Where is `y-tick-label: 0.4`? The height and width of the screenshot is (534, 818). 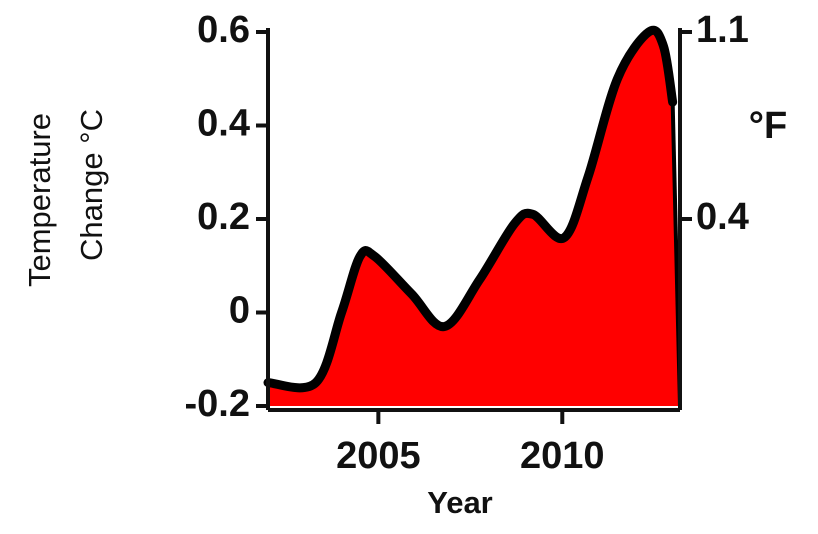 y-tick-label: 0.4 is located at coordinates (223, 124).